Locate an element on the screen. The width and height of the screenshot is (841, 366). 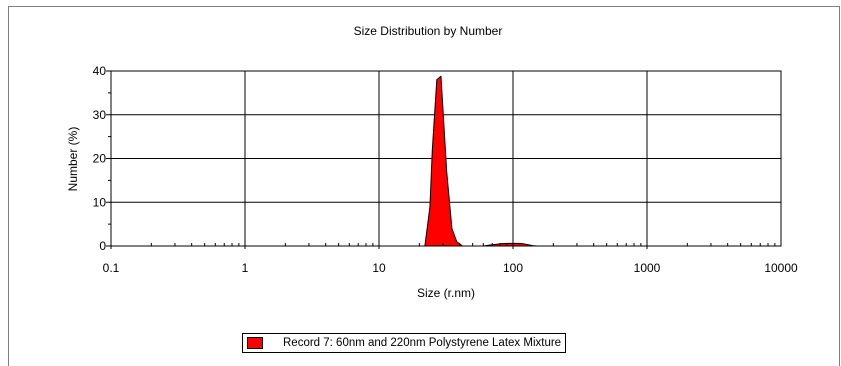
x-axis-label: Size (r.nm) is located at coordinates (446, 293).